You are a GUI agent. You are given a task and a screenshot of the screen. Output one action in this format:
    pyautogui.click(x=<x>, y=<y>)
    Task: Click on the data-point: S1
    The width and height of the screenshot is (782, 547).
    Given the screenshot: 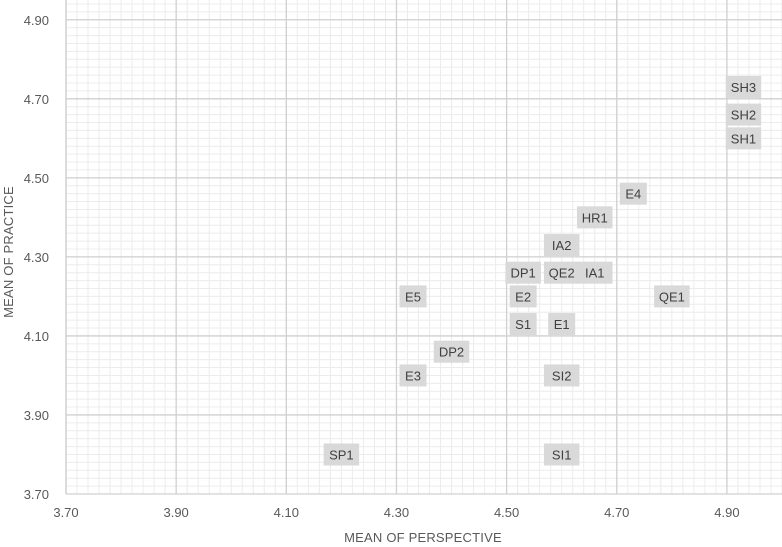 What is the action you would take?
    pyautogui.click(x=523, y=324)
    